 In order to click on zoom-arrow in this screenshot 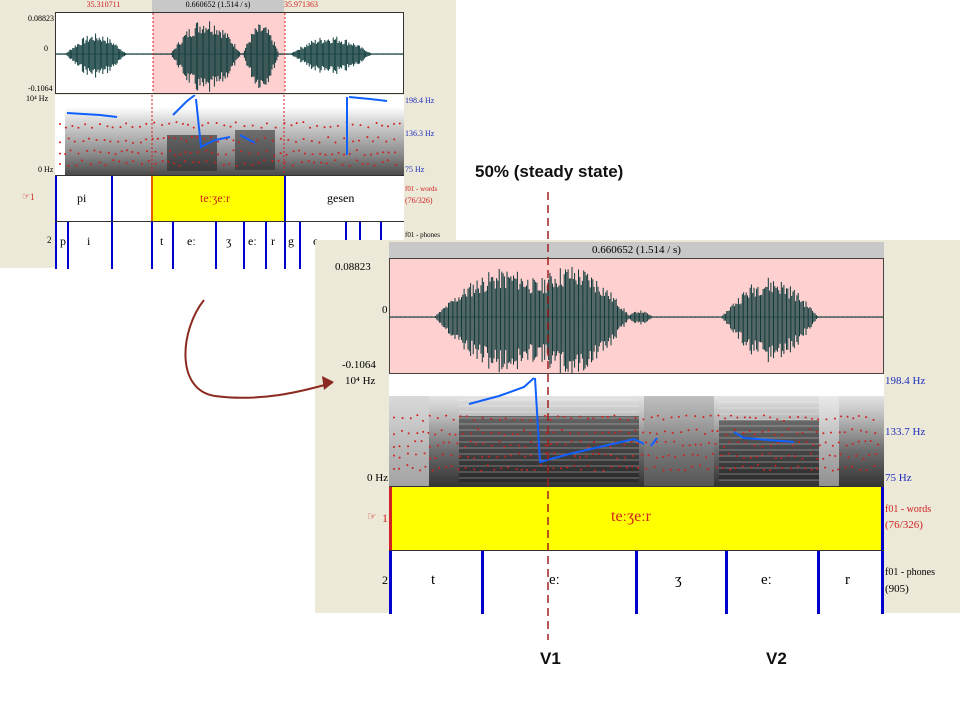, I will do `click(258, 349)`.